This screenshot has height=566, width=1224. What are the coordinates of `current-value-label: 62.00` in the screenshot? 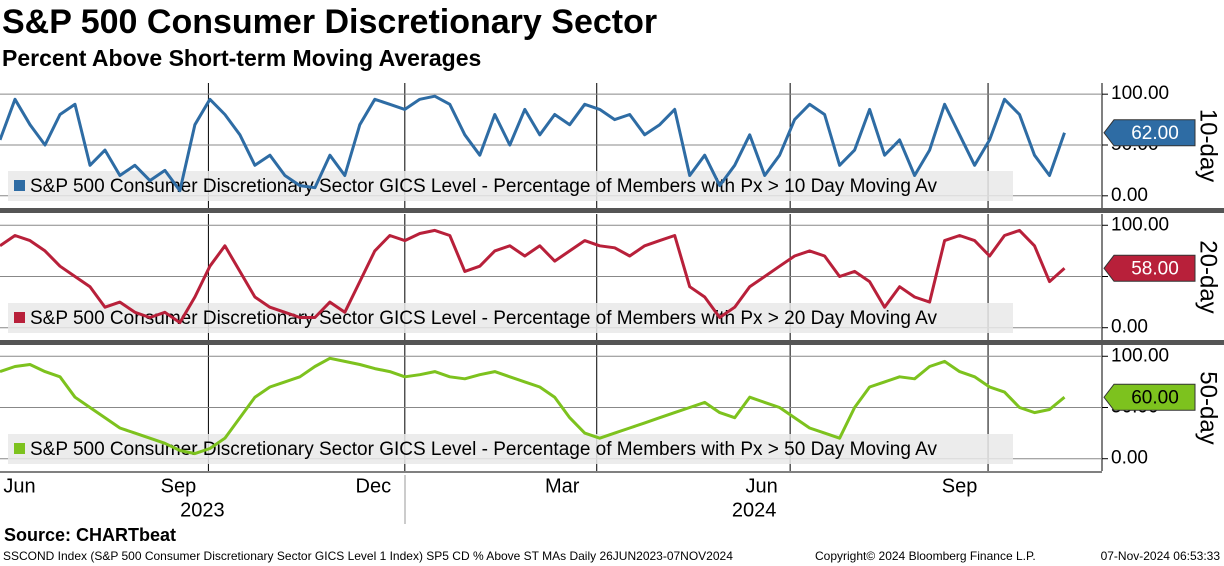 It's located at (1155, 133).